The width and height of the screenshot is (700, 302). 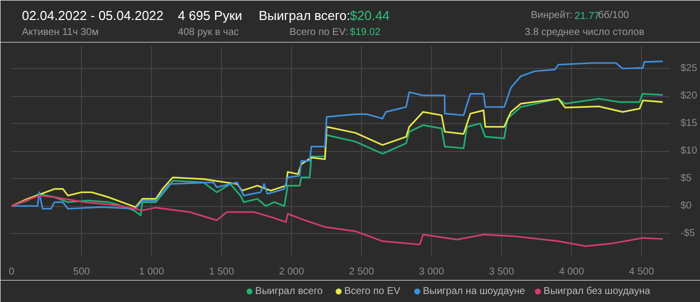 I want to click on y-tick-label: $5, so click(x=686, y=178).